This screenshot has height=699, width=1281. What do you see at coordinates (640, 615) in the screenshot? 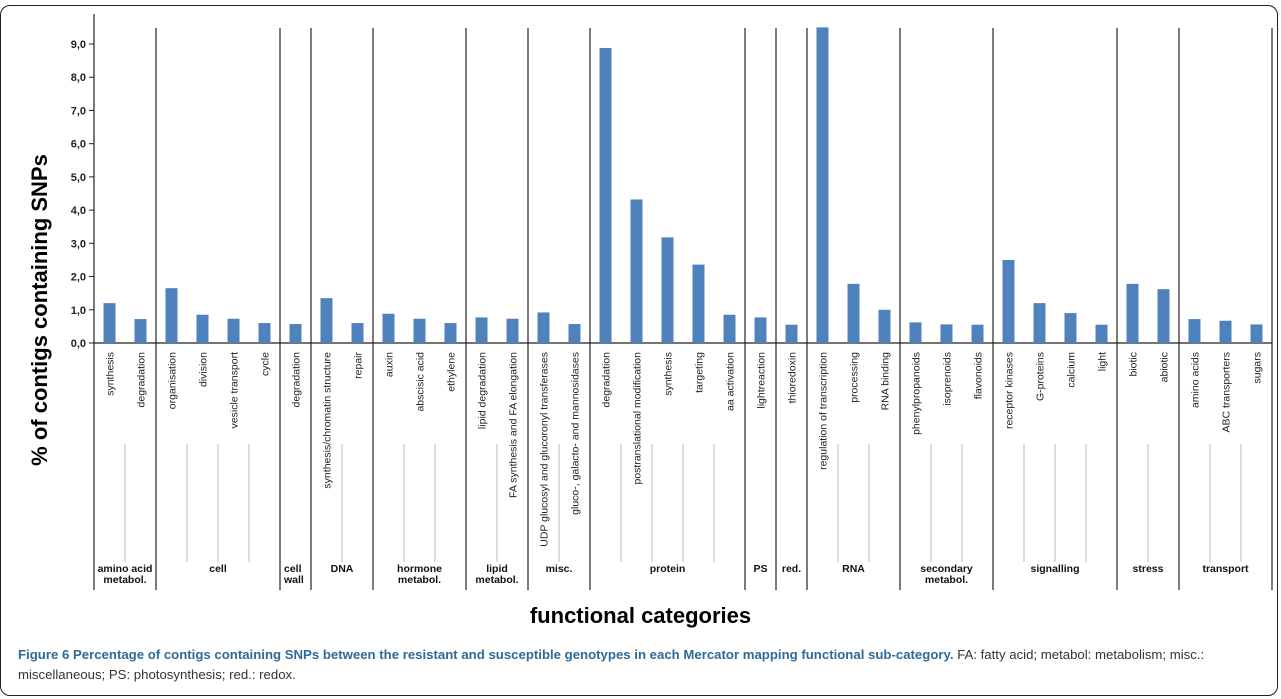
I see `x-axis-label: functional categories` at bounding box center [640, 615].